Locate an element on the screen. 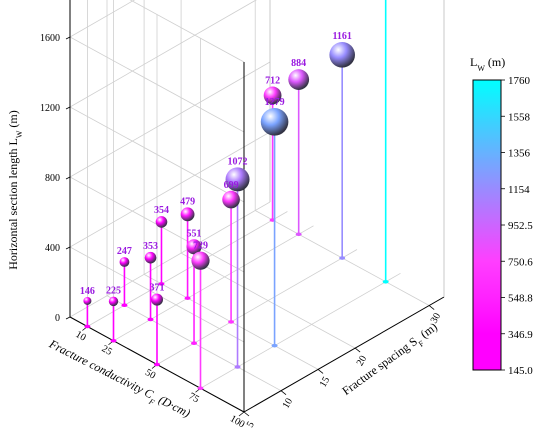  colorbar-label: 952.5 is located at coordinates (520, 226).